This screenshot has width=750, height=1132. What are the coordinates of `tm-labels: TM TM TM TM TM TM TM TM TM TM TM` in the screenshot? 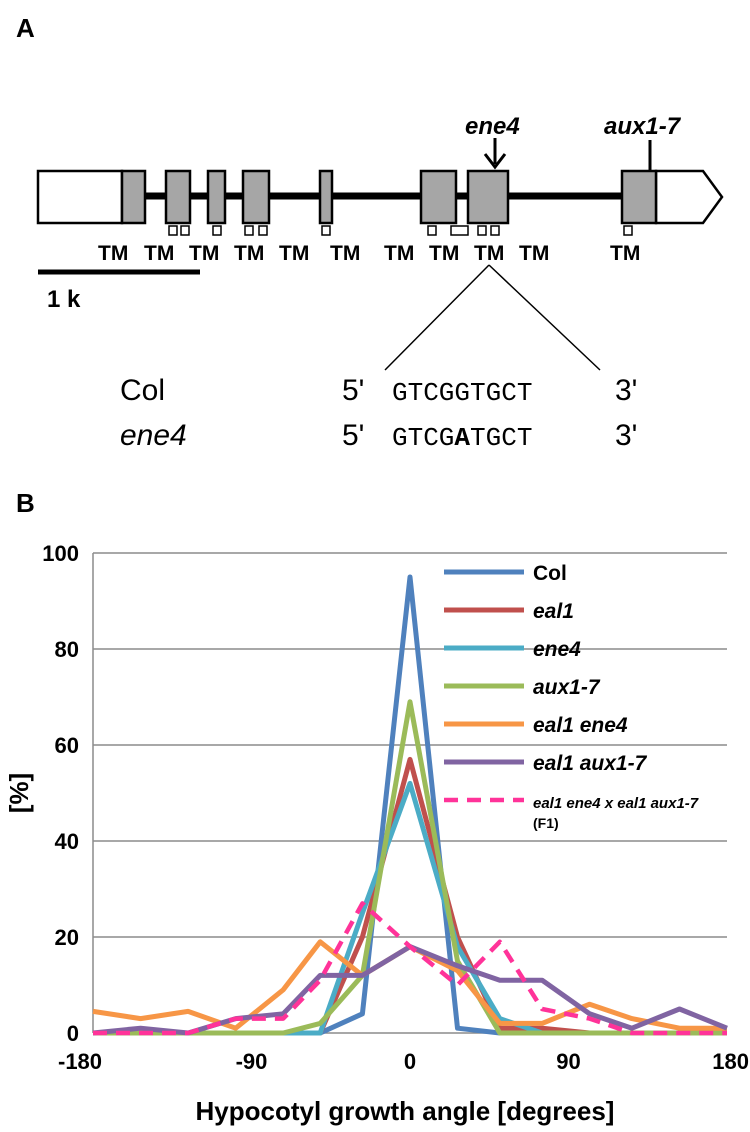 It's located at (369, 253).